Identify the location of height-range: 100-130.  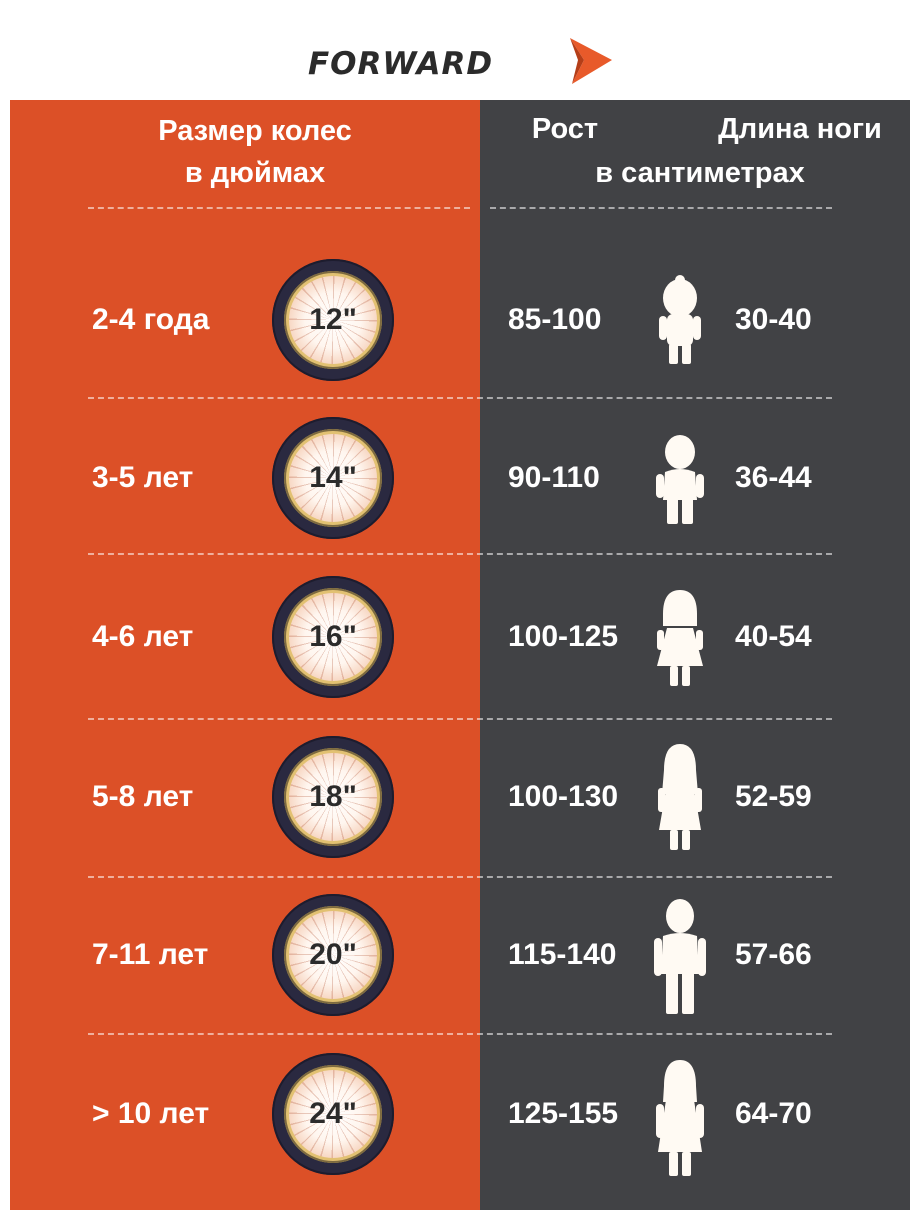
(563, 796).